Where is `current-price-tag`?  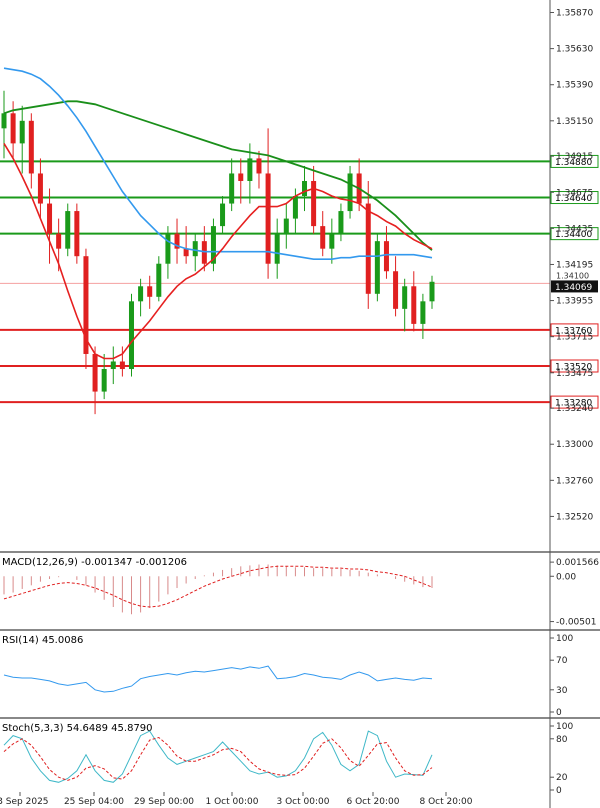 current-price-tag is located at coordinates (574, 286).